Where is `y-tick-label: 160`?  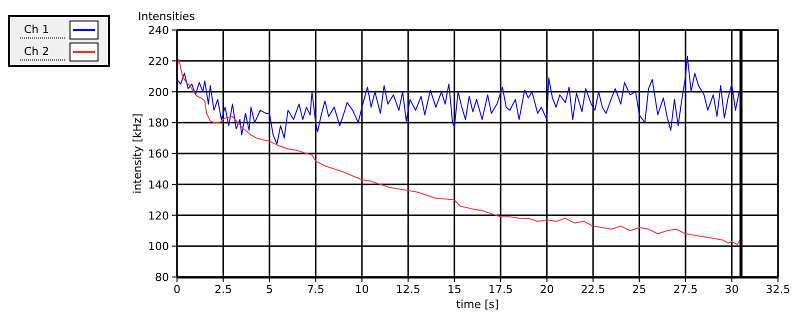
y-tick-label: 160 is located at coordinates (158, 154).